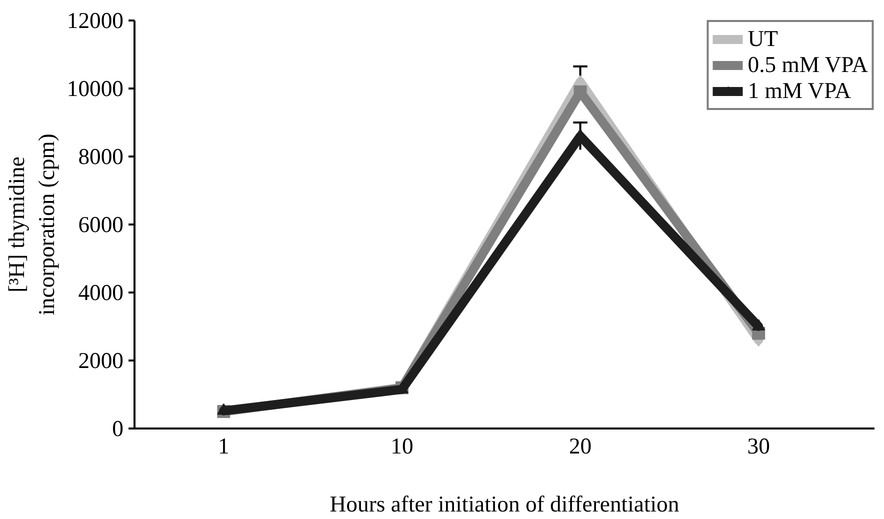 This screenshot has width=884, height=519. Describe the element at coordinates (101, 360) in the screenshot. I see `y-tick-label: 2000` at that location.